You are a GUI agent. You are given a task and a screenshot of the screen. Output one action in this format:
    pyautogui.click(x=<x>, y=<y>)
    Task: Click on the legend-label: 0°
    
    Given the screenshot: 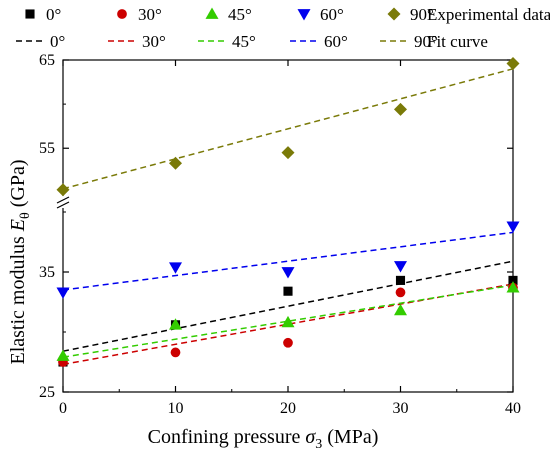 What is the action you would take?
    pyautogui.click(x=53, y=14)
    